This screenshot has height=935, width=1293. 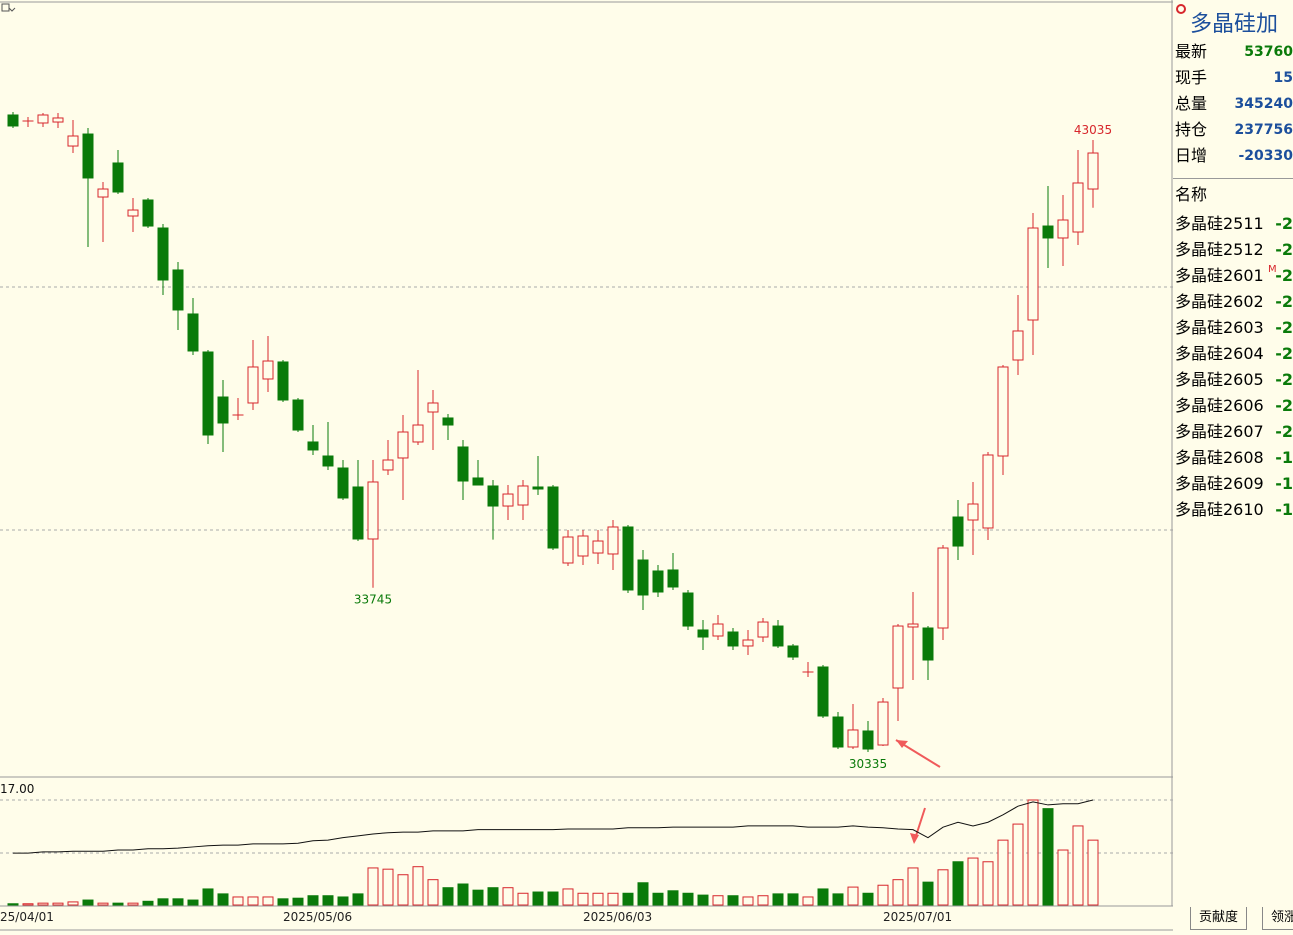 What do you see at coordinates (1234, 78) in the screenshot?
I see `quote-row: 现手 15` at bounding box center [1234, 78].